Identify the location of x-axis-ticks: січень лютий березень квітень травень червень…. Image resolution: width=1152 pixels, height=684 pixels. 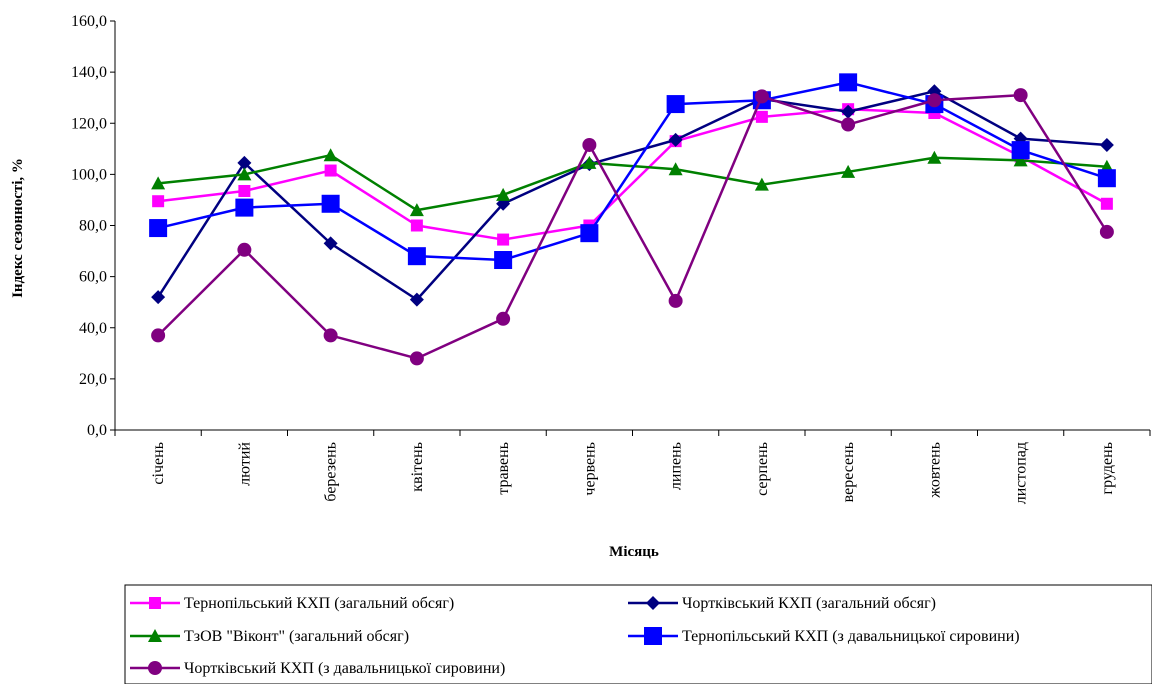
(632, 467).